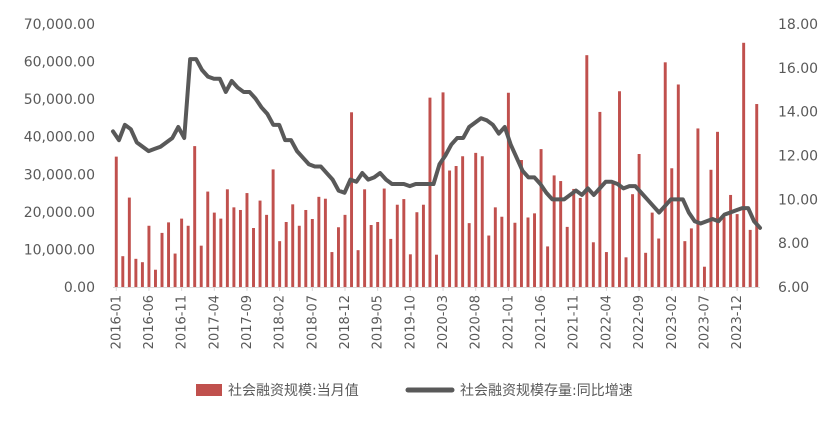 Image resolution: width=839 pixels, height=423 pixels. What do you see at coordinates (345, 322) in the screenshot?
I see `x-tick-label: 2018-12` at bounding box center [345, 322].